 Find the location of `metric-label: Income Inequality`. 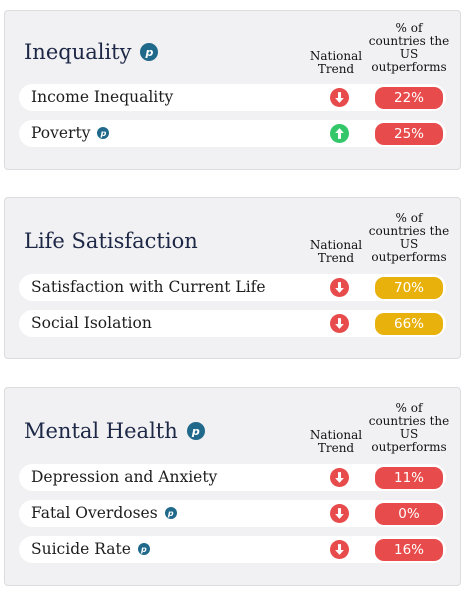

metric-label: Income Inequality is located at coordinates (102, 97).